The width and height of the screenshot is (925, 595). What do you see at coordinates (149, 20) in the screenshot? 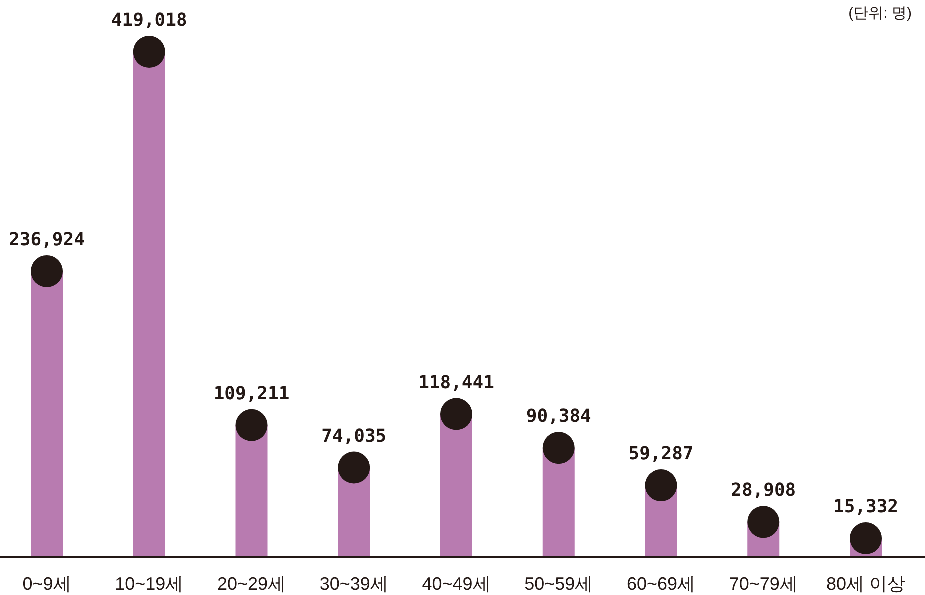
I see `data-label: 419,018` at bounding box center [149, 20].